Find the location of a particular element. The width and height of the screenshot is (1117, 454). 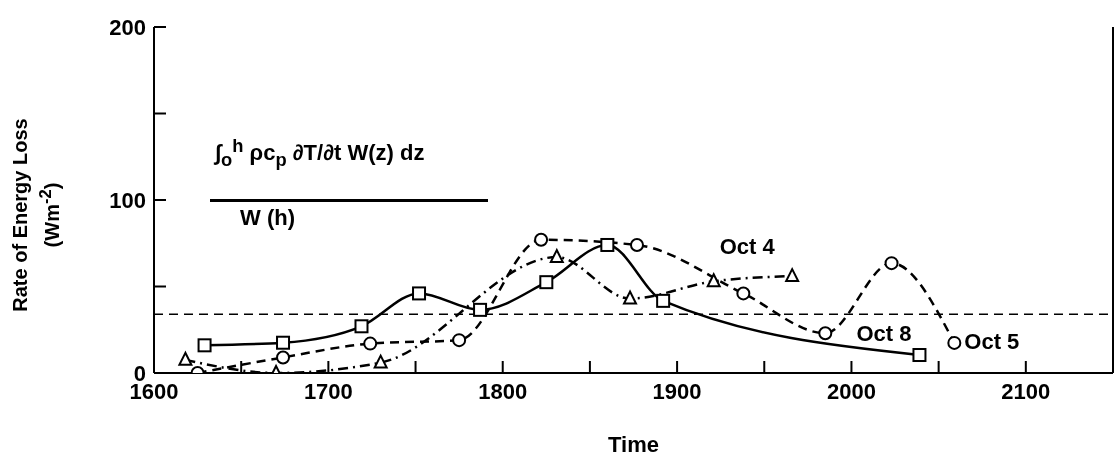

annotation: W (h) is located at coordinates (267, 218).